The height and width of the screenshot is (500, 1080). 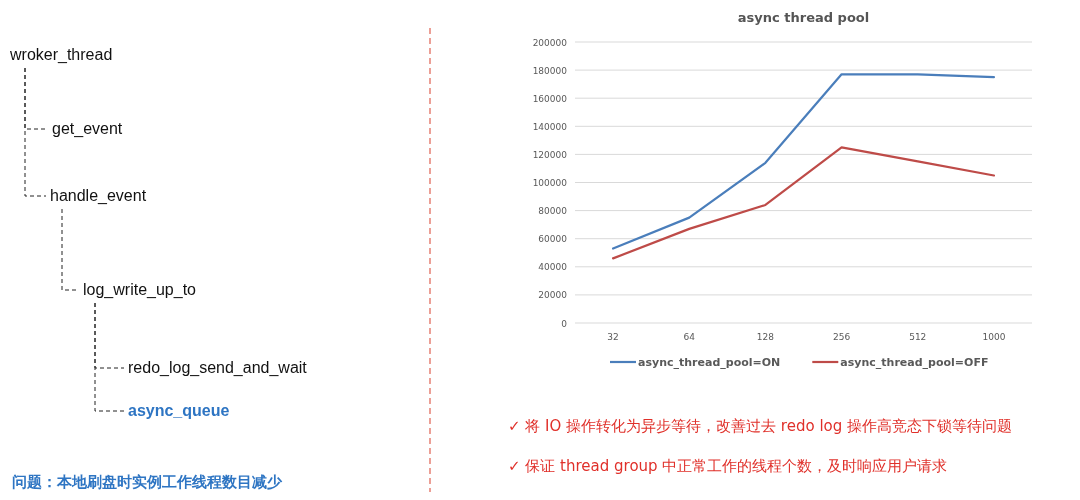 What do you see at coordinates (140, 290) in the screenshot?
I see `text: log_write_up_to` at bounding box center [140, 290].